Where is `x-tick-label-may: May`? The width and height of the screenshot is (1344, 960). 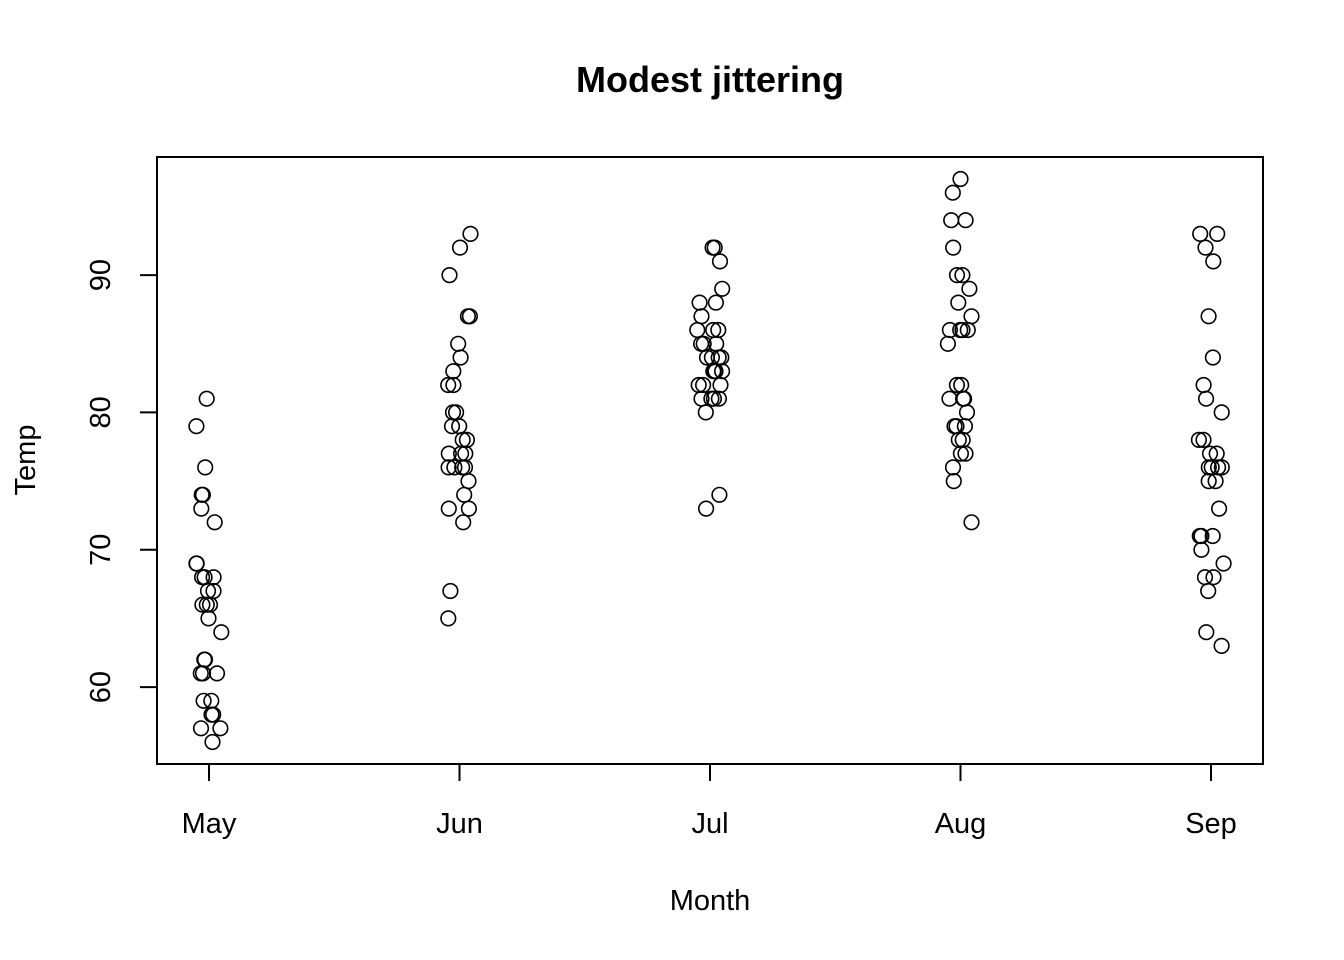 x-tick-label-may: May is located at coordinates (209, 824).